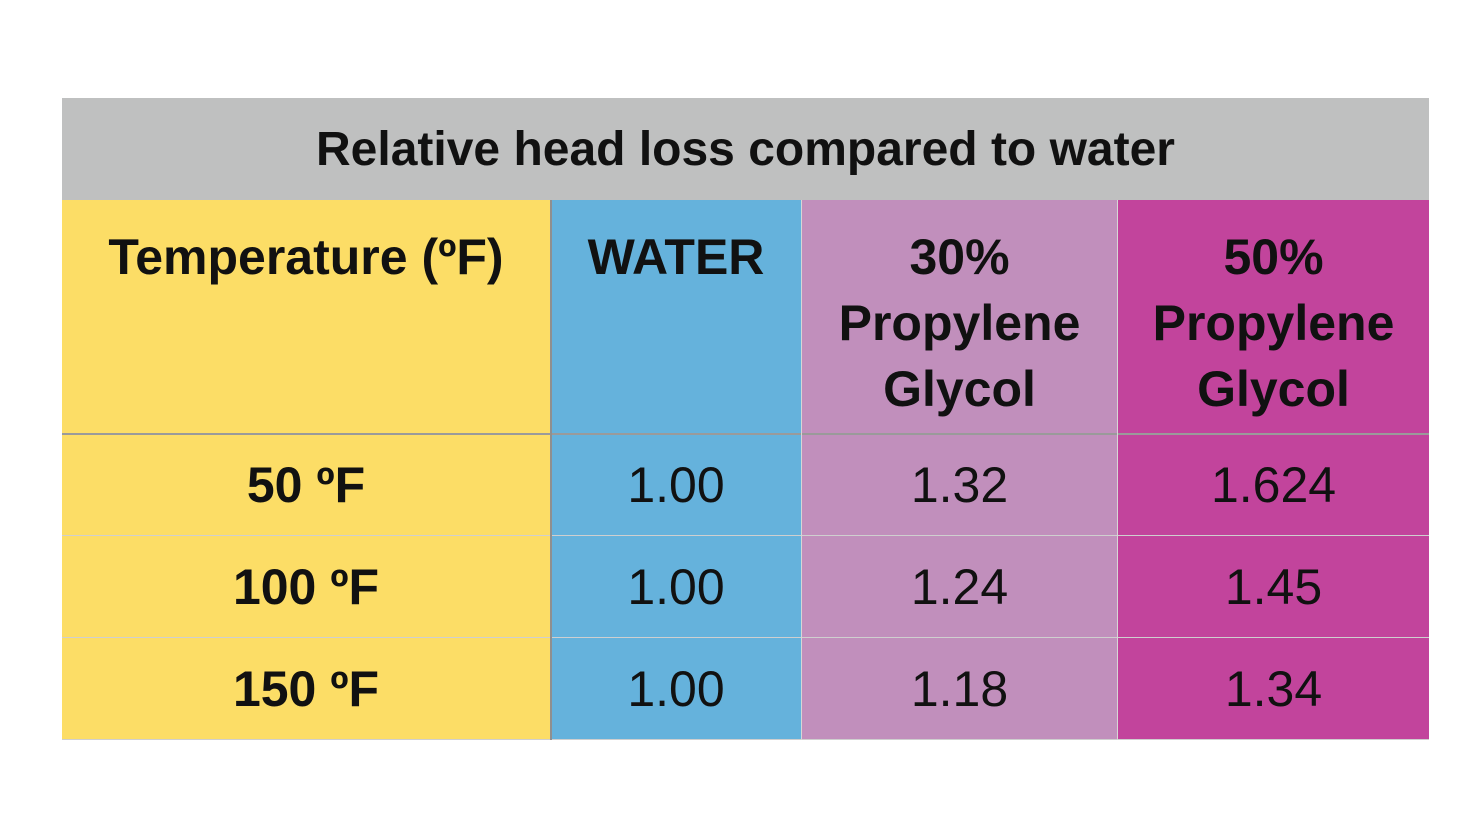  I want to click on cell-water-100: 1.00, so click(676, 586).